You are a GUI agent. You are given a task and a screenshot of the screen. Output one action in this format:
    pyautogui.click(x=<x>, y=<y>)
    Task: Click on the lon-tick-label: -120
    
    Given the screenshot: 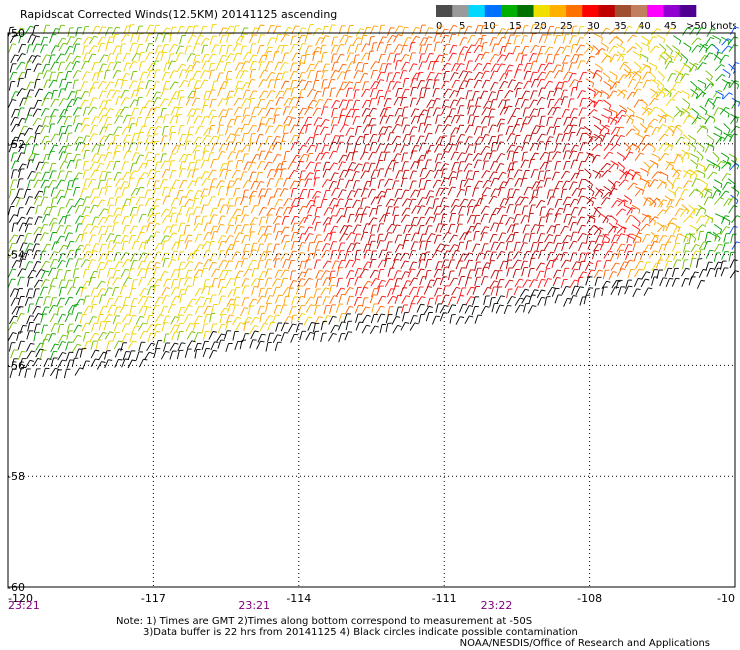 What is the action you would take?
    pyautogui.click(x=20, y=598)
    